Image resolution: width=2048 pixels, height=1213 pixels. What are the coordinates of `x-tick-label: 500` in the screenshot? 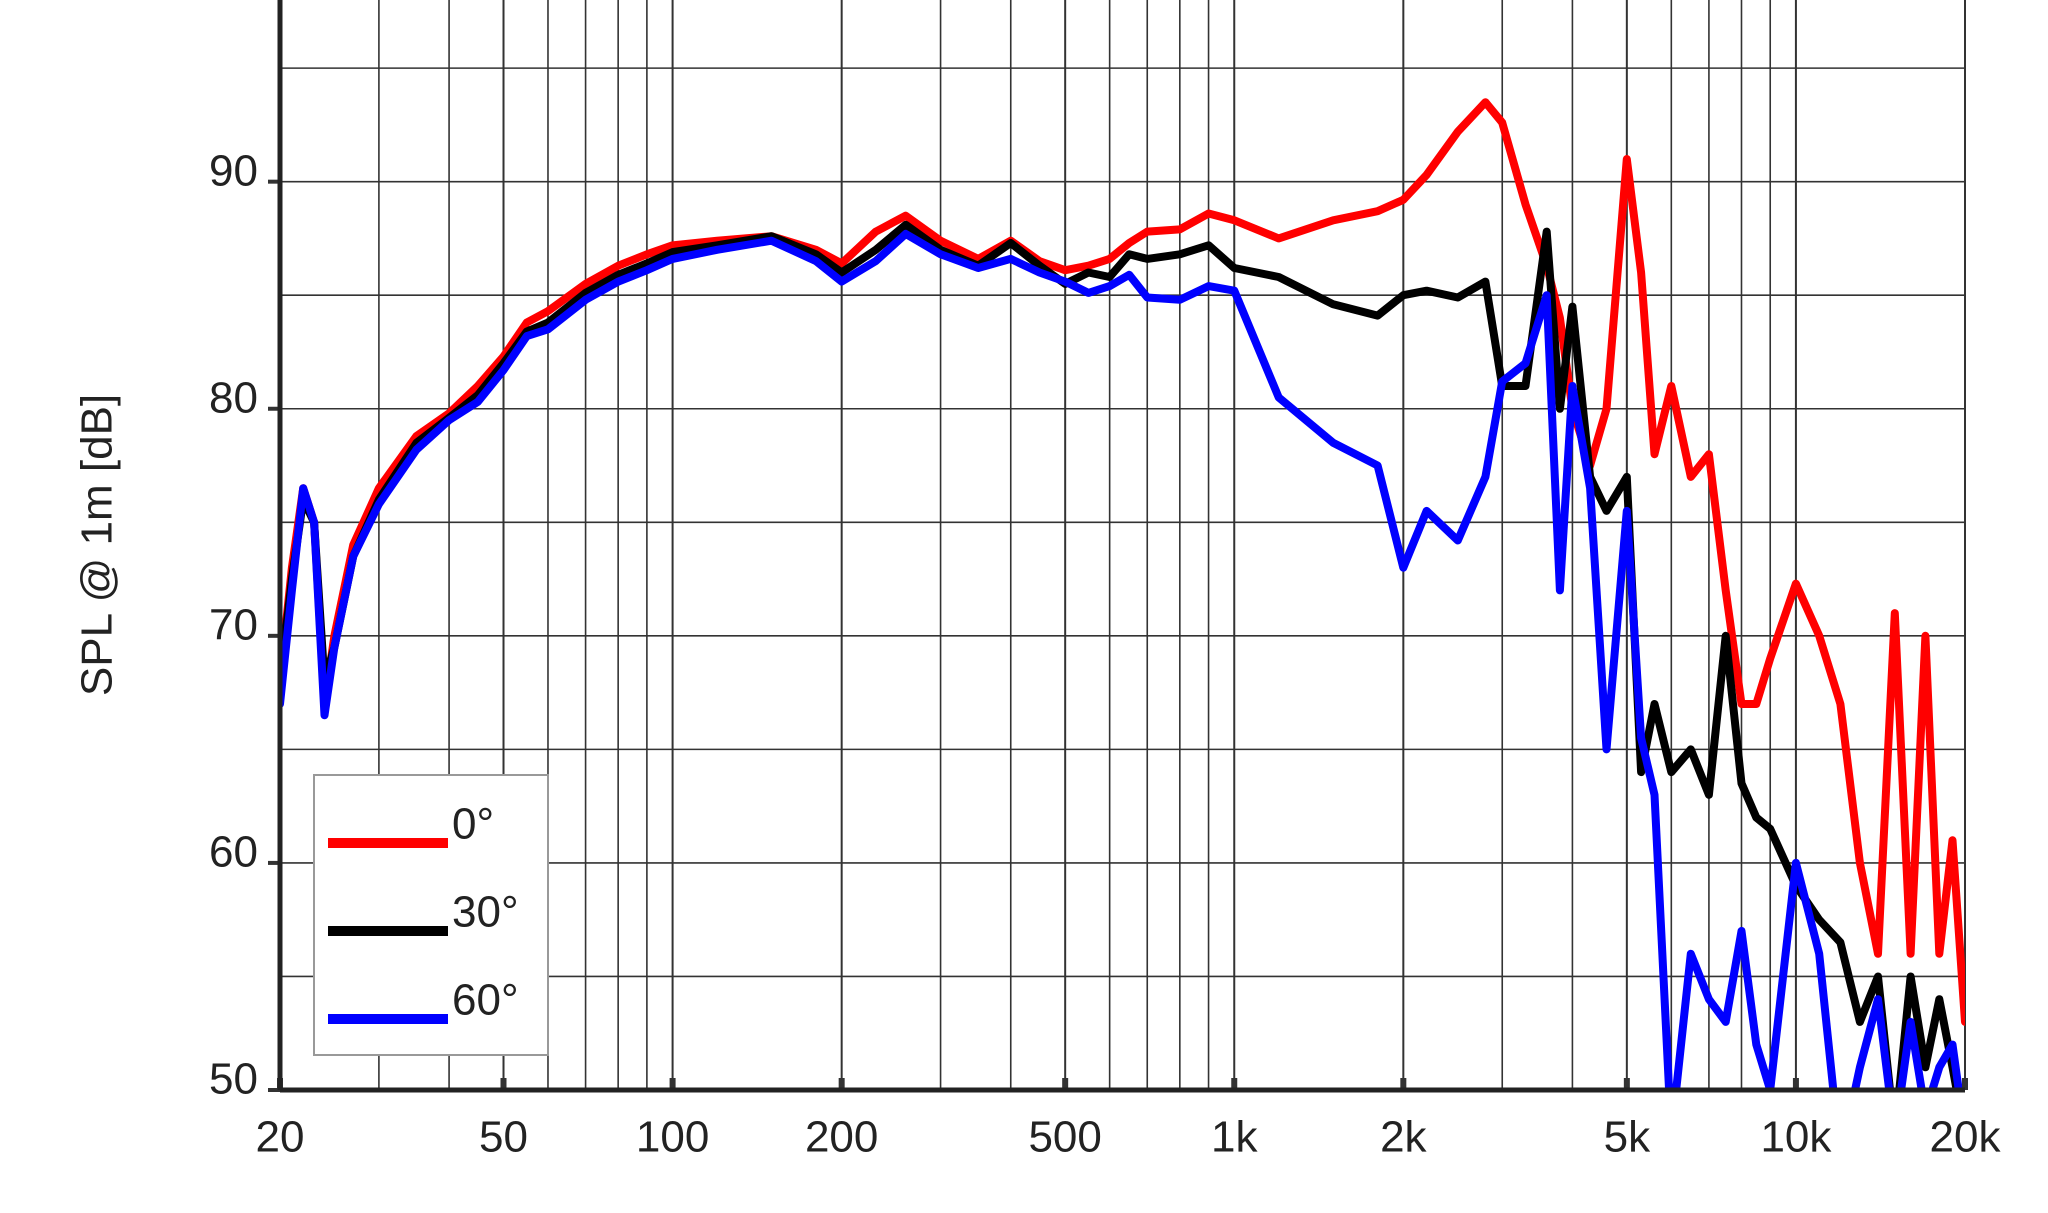 It's located at (1064, 1137).